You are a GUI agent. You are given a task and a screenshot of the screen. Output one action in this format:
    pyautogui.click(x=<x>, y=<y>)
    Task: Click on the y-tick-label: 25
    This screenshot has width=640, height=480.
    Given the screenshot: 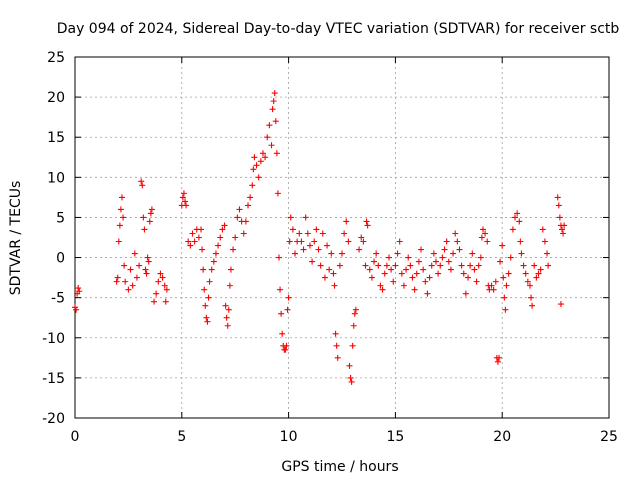 What is the action you would take?
    pyautogui.click(x=56, y=58)
    